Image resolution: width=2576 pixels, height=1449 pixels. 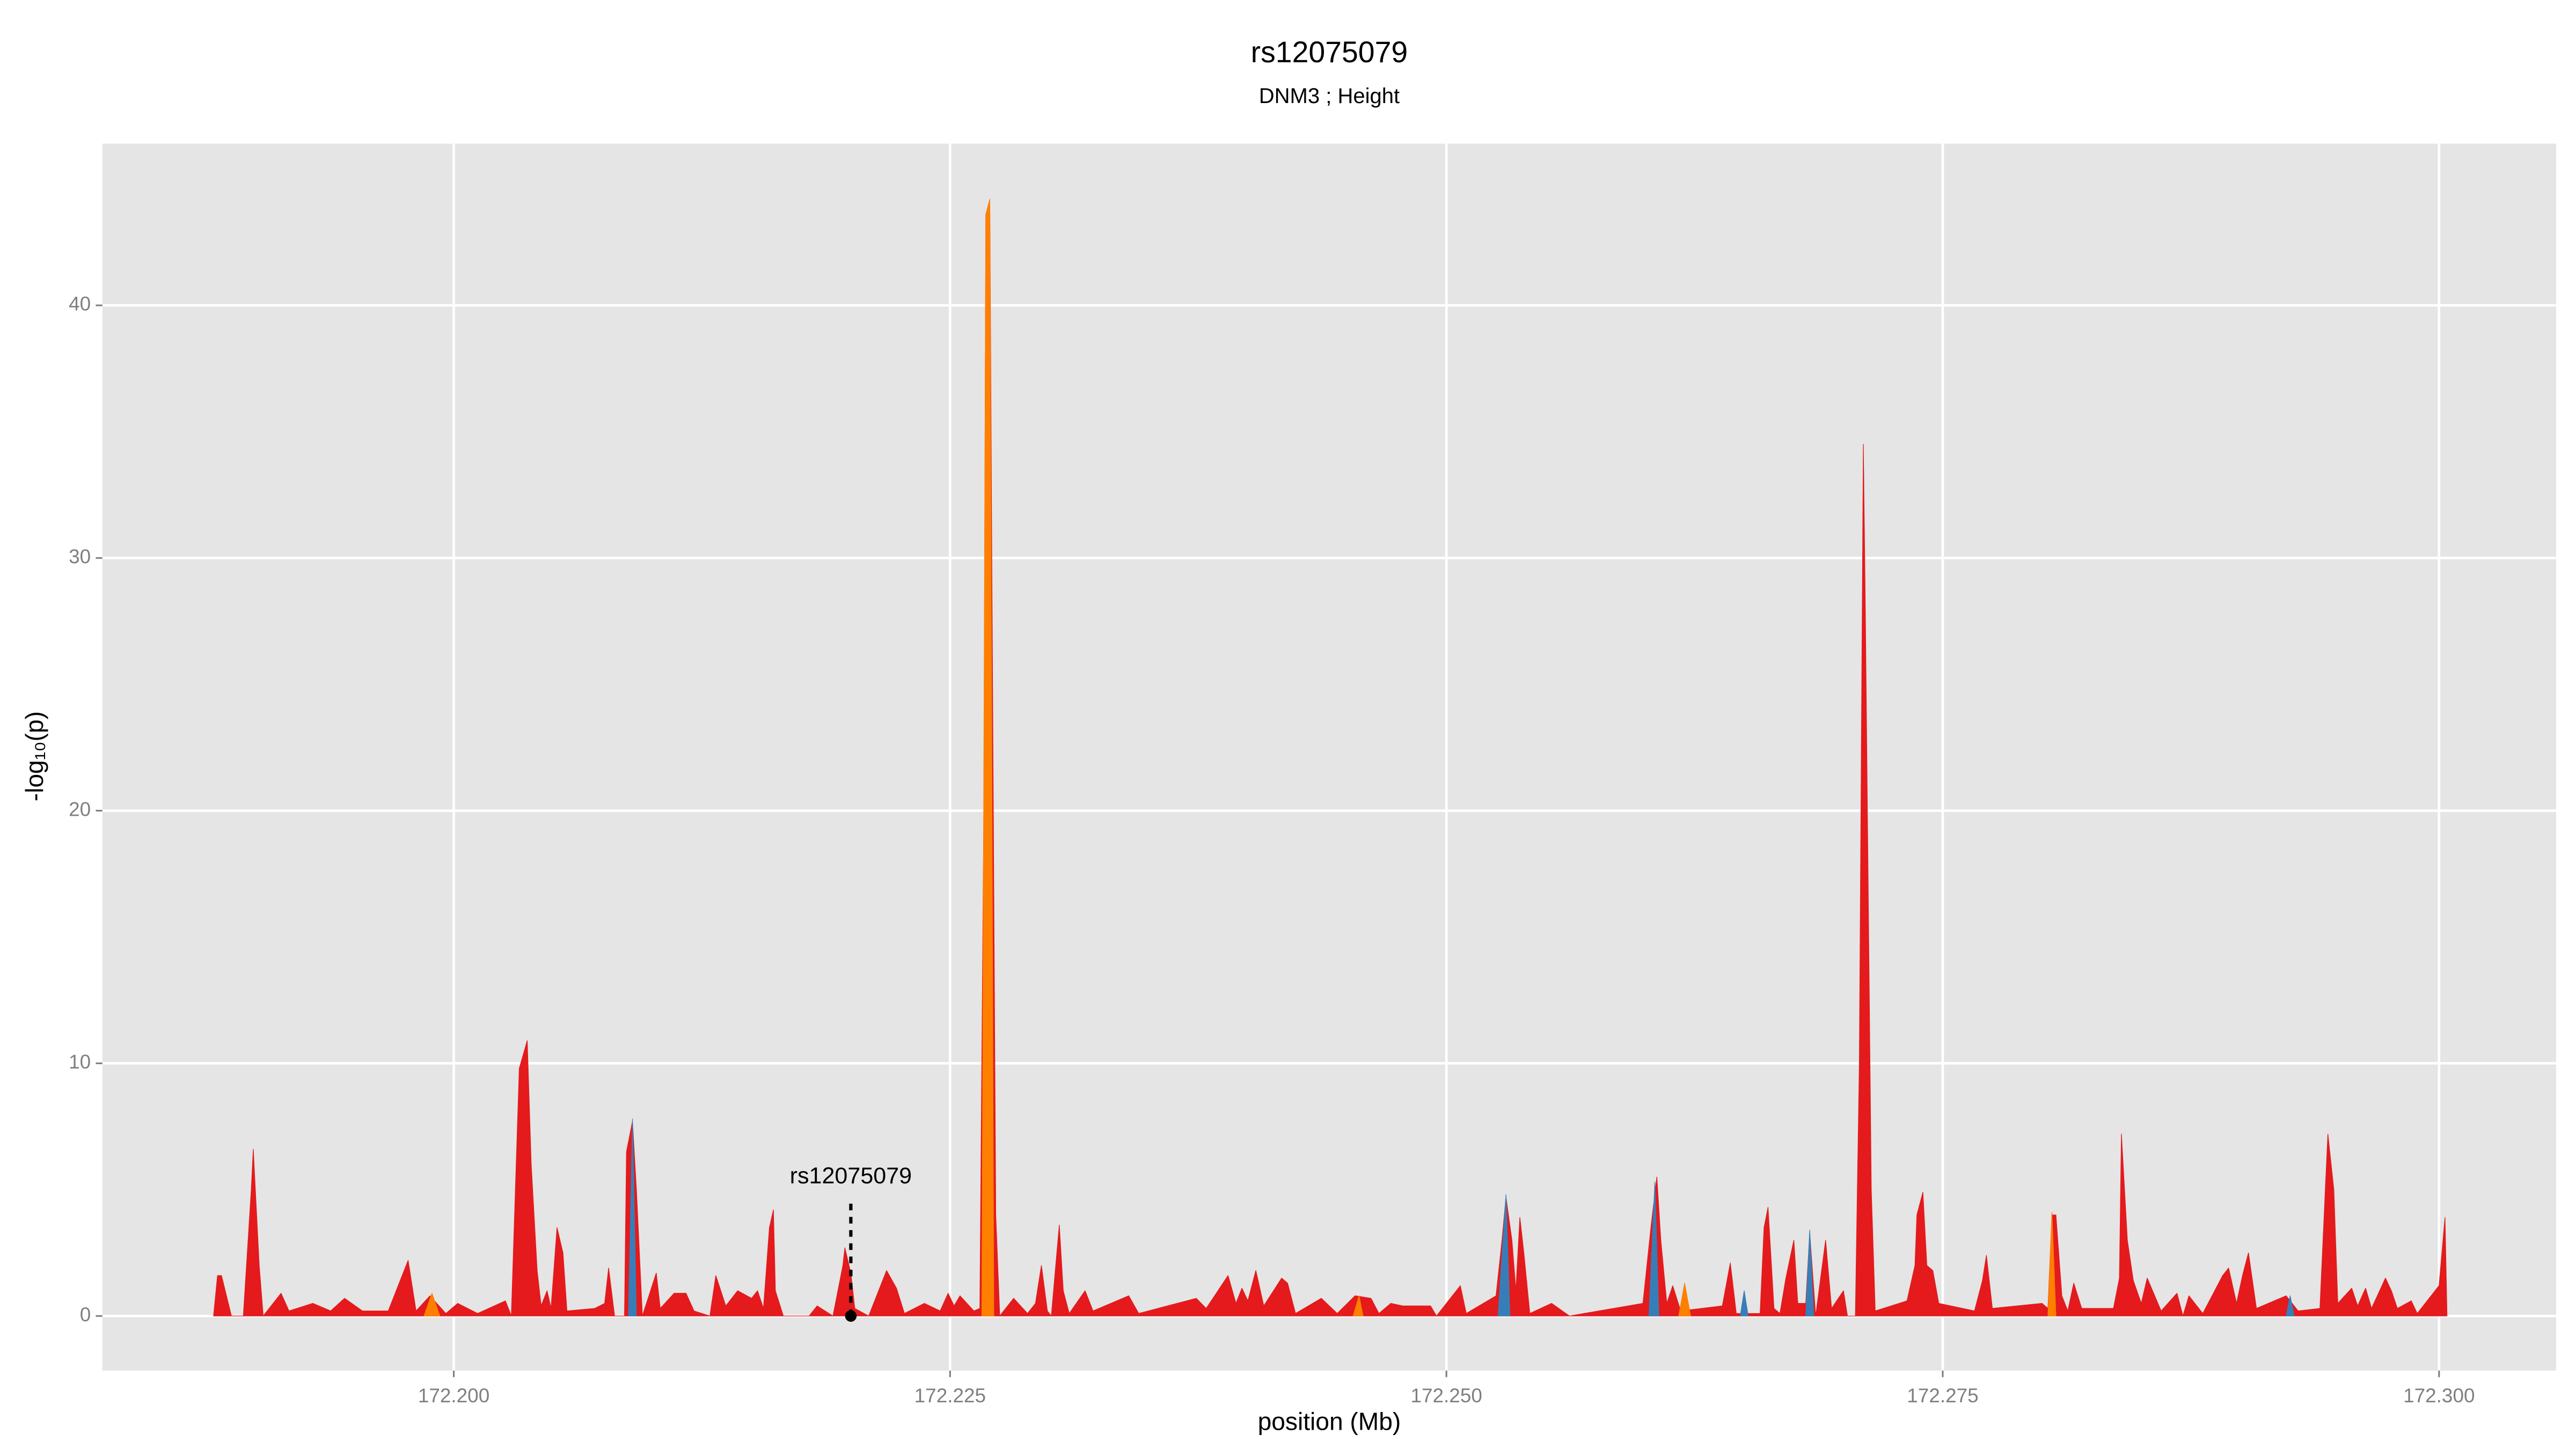 I want to click on x-tick-label: 172.200, so click(x=453, y=1396).